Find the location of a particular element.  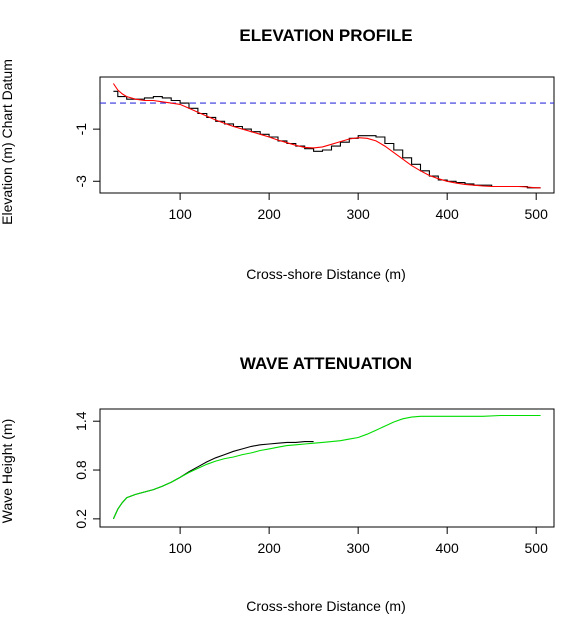

elevation-plot-frame is located at coordinates (327, 135).